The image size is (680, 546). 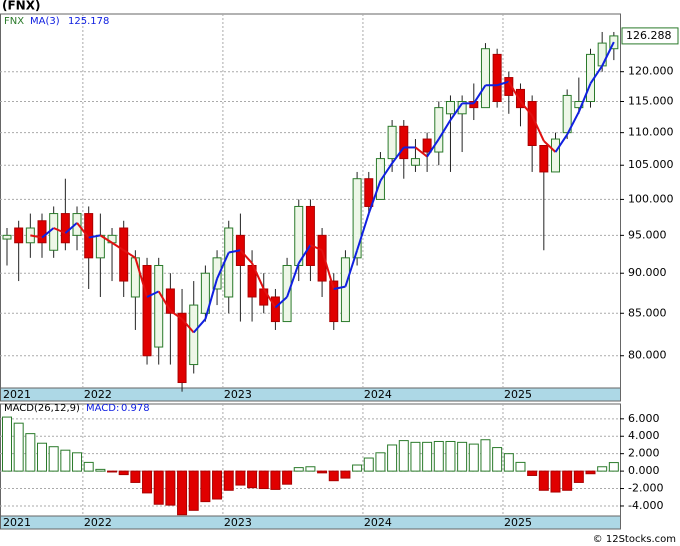 What do you see at coordinates (102, 408) in the screenshot?
I see `legend-macd-name: MACD:` at bounding box center [102, 408].